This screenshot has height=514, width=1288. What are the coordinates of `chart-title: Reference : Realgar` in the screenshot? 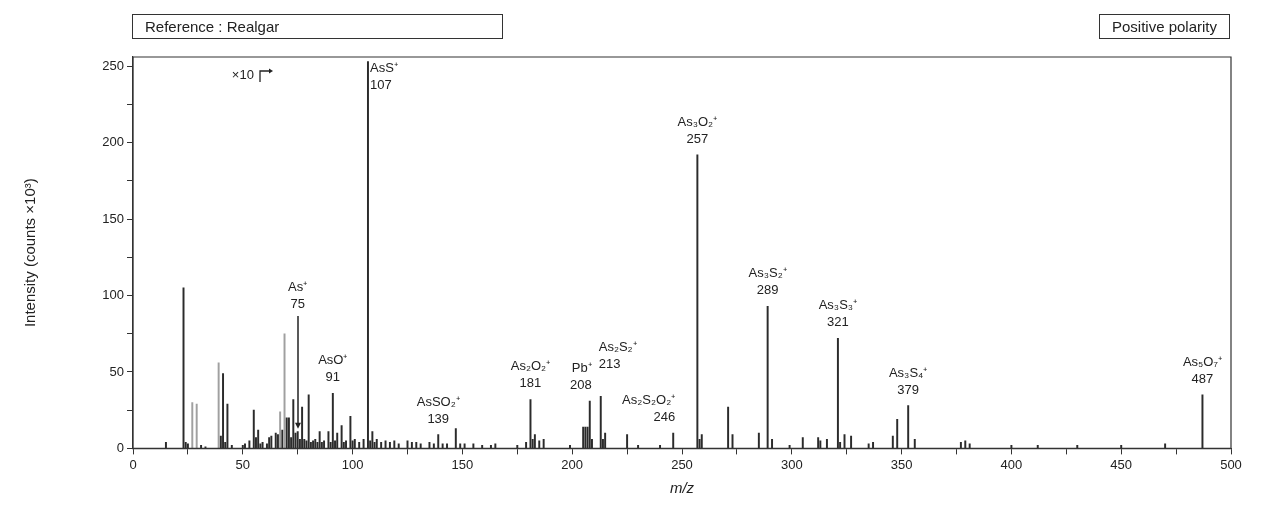 It's located at (317, 26).